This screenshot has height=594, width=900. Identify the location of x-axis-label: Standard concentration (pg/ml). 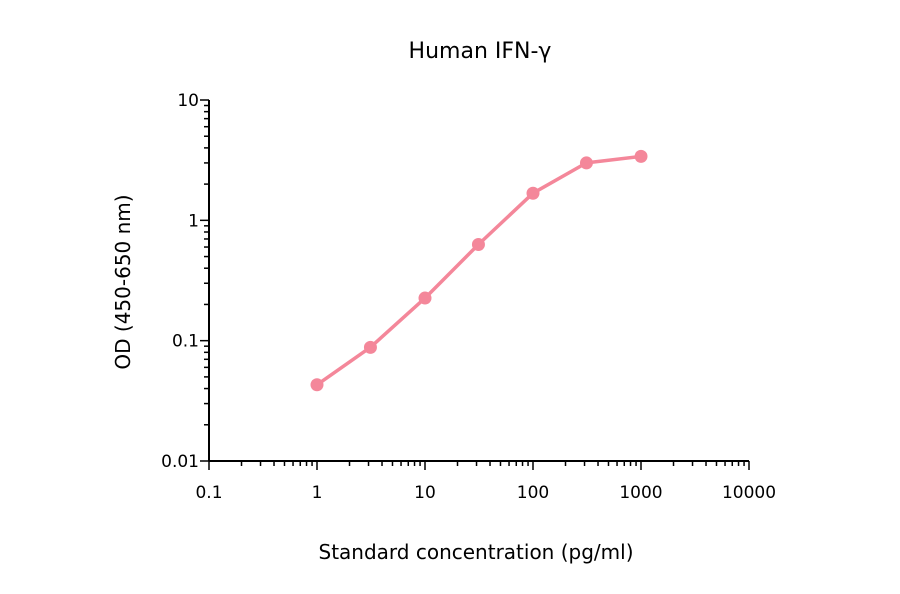
(476, 552).